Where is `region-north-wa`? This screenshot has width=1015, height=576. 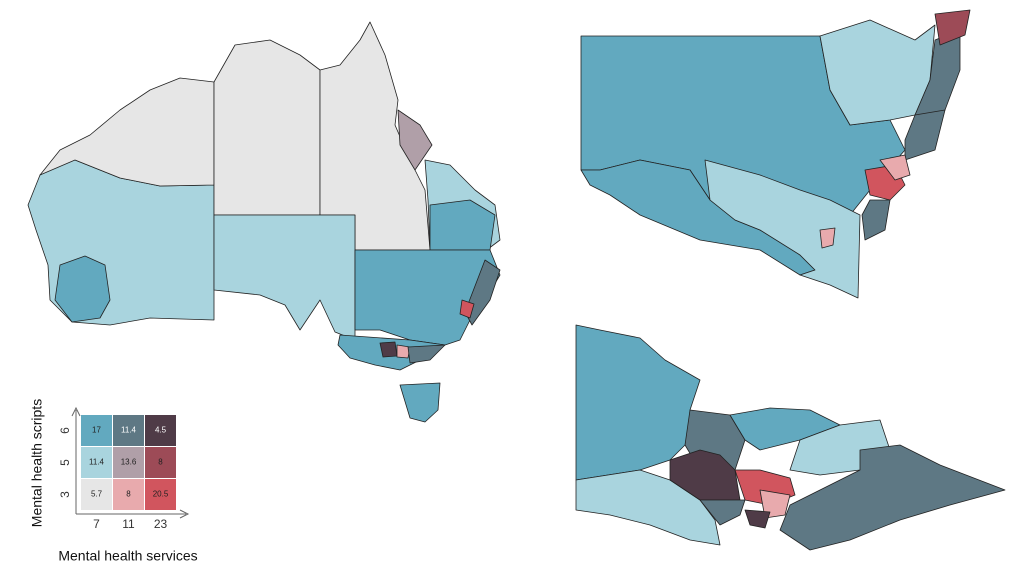
region-north-wa is located at coordinates (127, 132).